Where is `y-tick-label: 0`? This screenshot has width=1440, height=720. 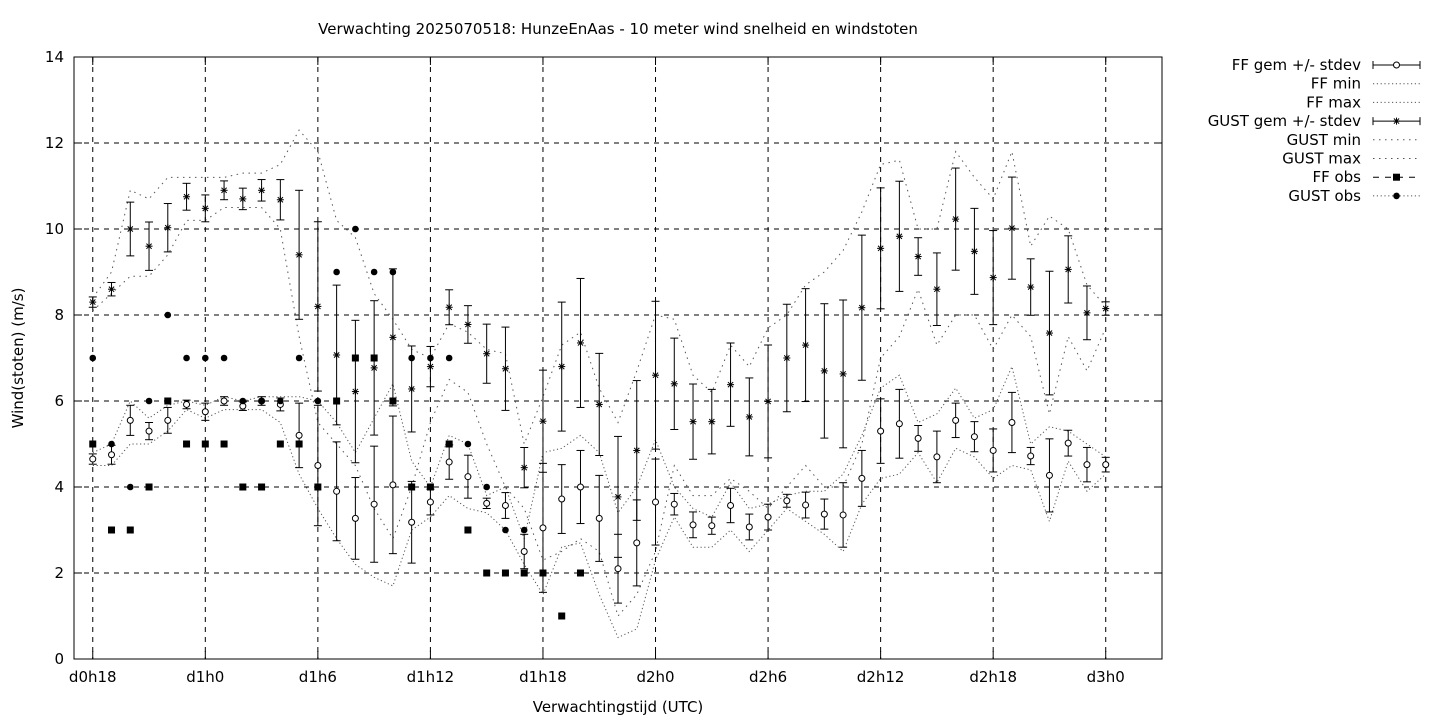
y-tick-label: 0 is located at coordinates (59, 659).